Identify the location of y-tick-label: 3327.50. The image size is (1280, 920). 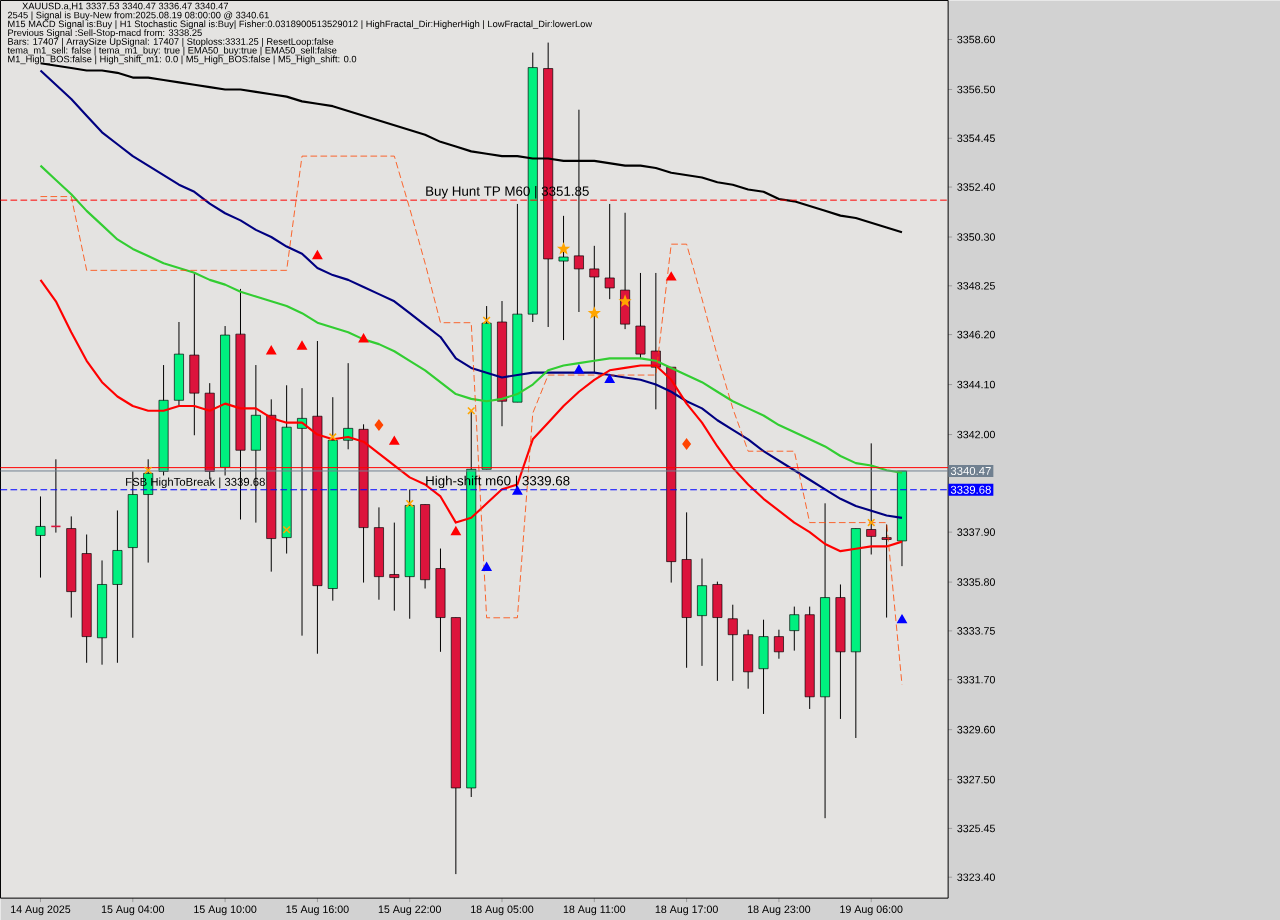
(976, 779).